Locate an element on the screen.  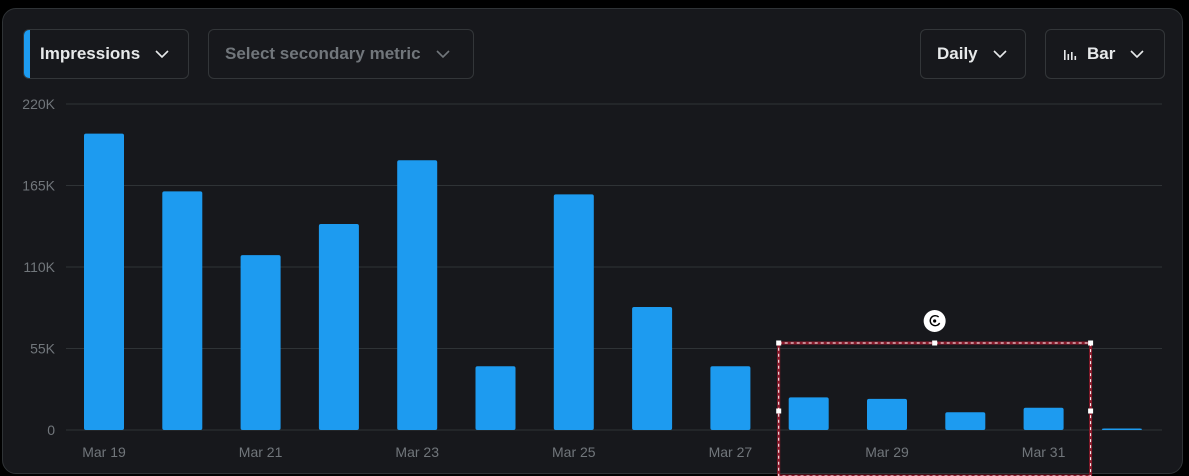
chart-type-label: Bar is located at coordinates (1101, 53).